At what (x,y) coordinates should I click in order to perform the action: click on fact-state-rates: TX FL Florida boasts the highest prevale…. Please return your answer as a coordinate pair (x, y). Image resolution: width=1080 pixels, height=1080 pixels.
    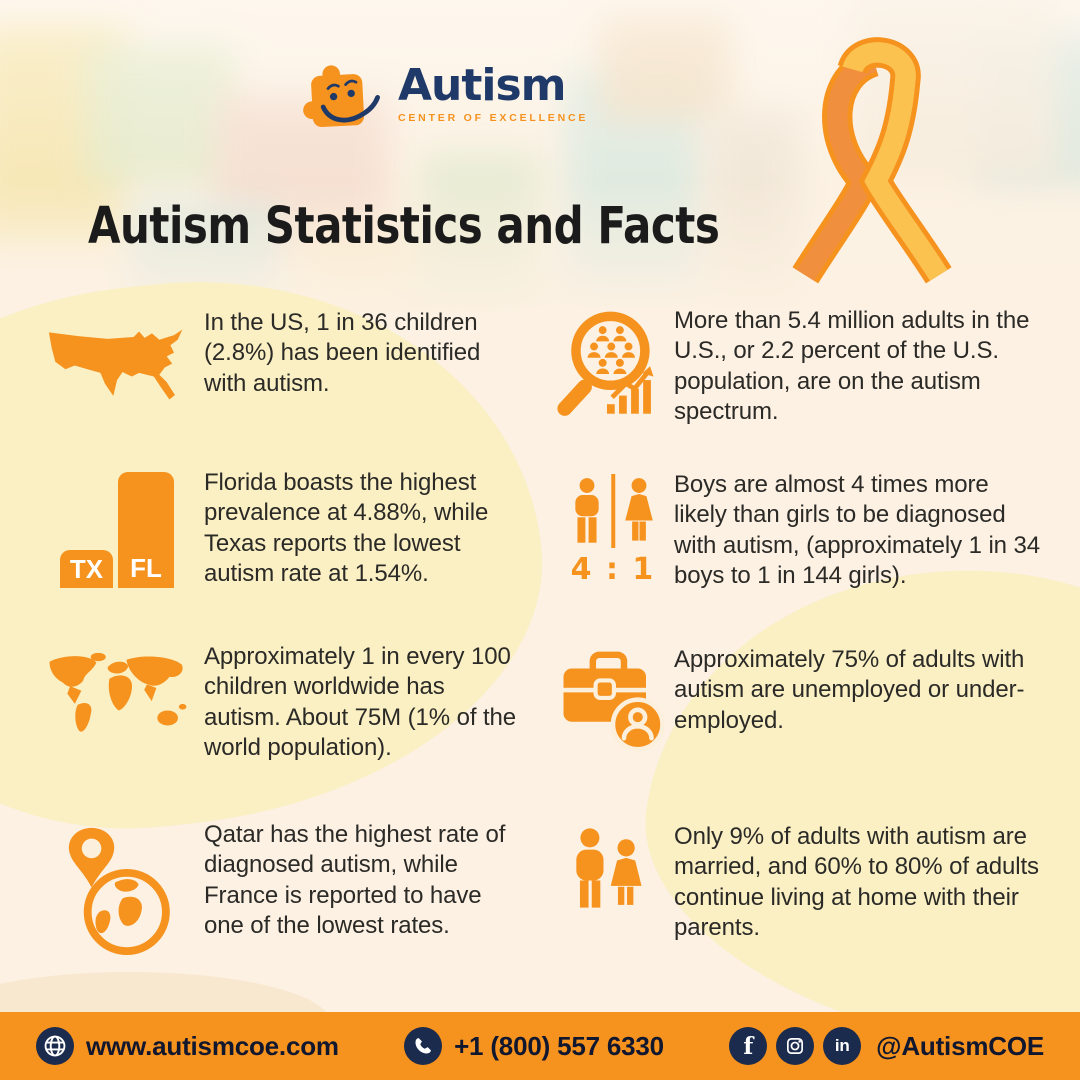
    Looking at the image, I should click on (274, 529).